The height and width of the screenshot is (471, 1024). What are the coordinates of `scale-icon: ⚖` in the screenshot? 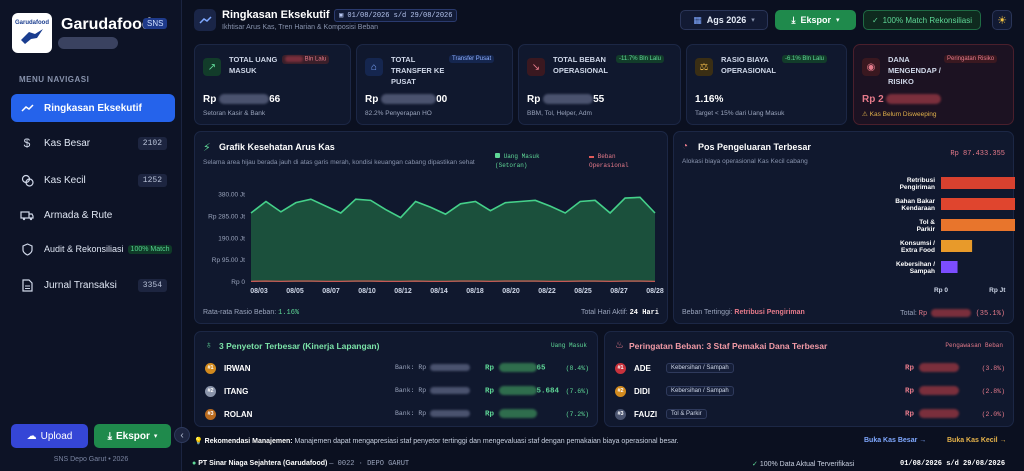 It's located at (704, 67).